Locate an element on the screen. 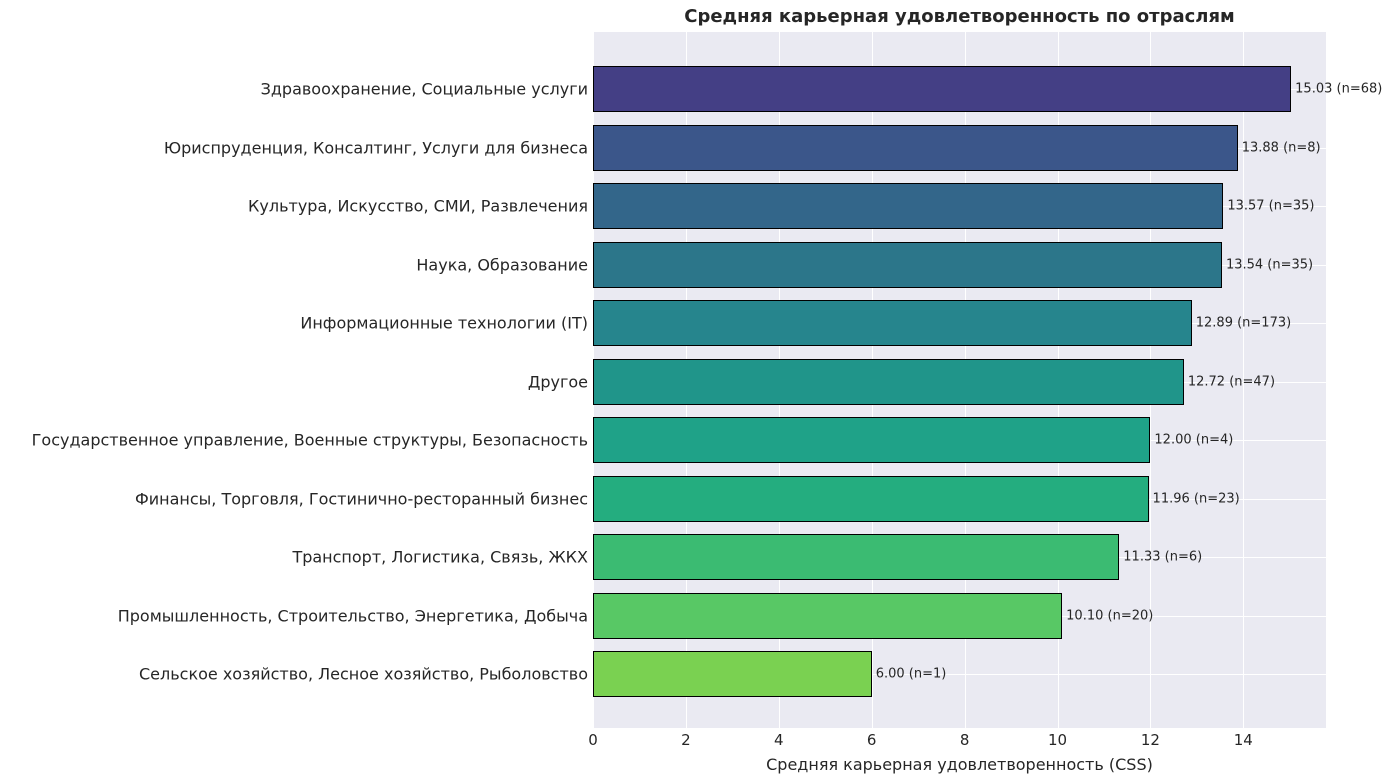 The image size is (1398, 784). bar-value-label: 15.03 (n=68) is located at coordinates (1339, 89).